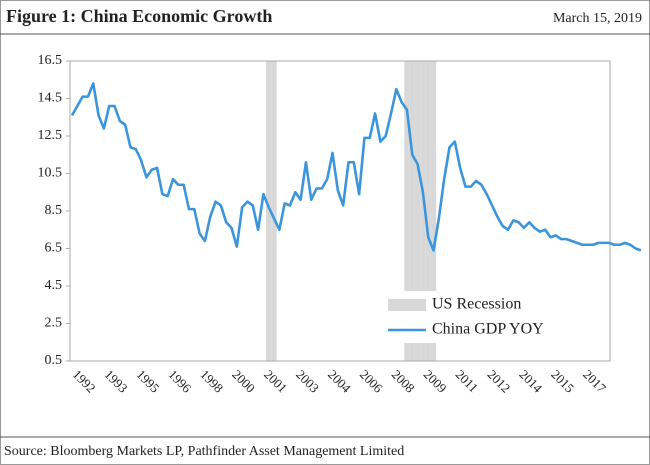 Image resolution: width=650 pixels, height=465 pixels. What do you see at coordinates (54, 248) in the screenshot?
I see `y-tick-label: 6.5` at bounding box center [54, 248].